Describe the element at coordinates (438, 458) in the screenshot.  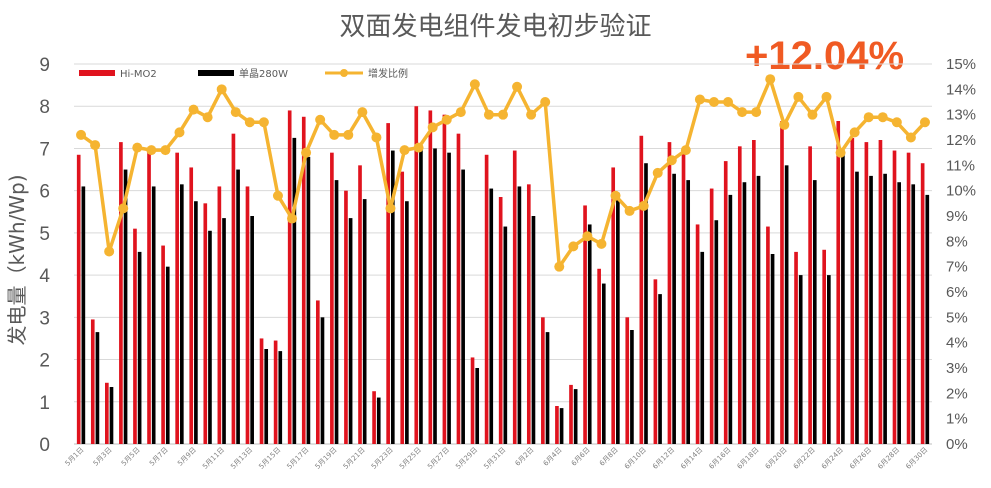
I see `x-tick-label: 5月27日` at that location.